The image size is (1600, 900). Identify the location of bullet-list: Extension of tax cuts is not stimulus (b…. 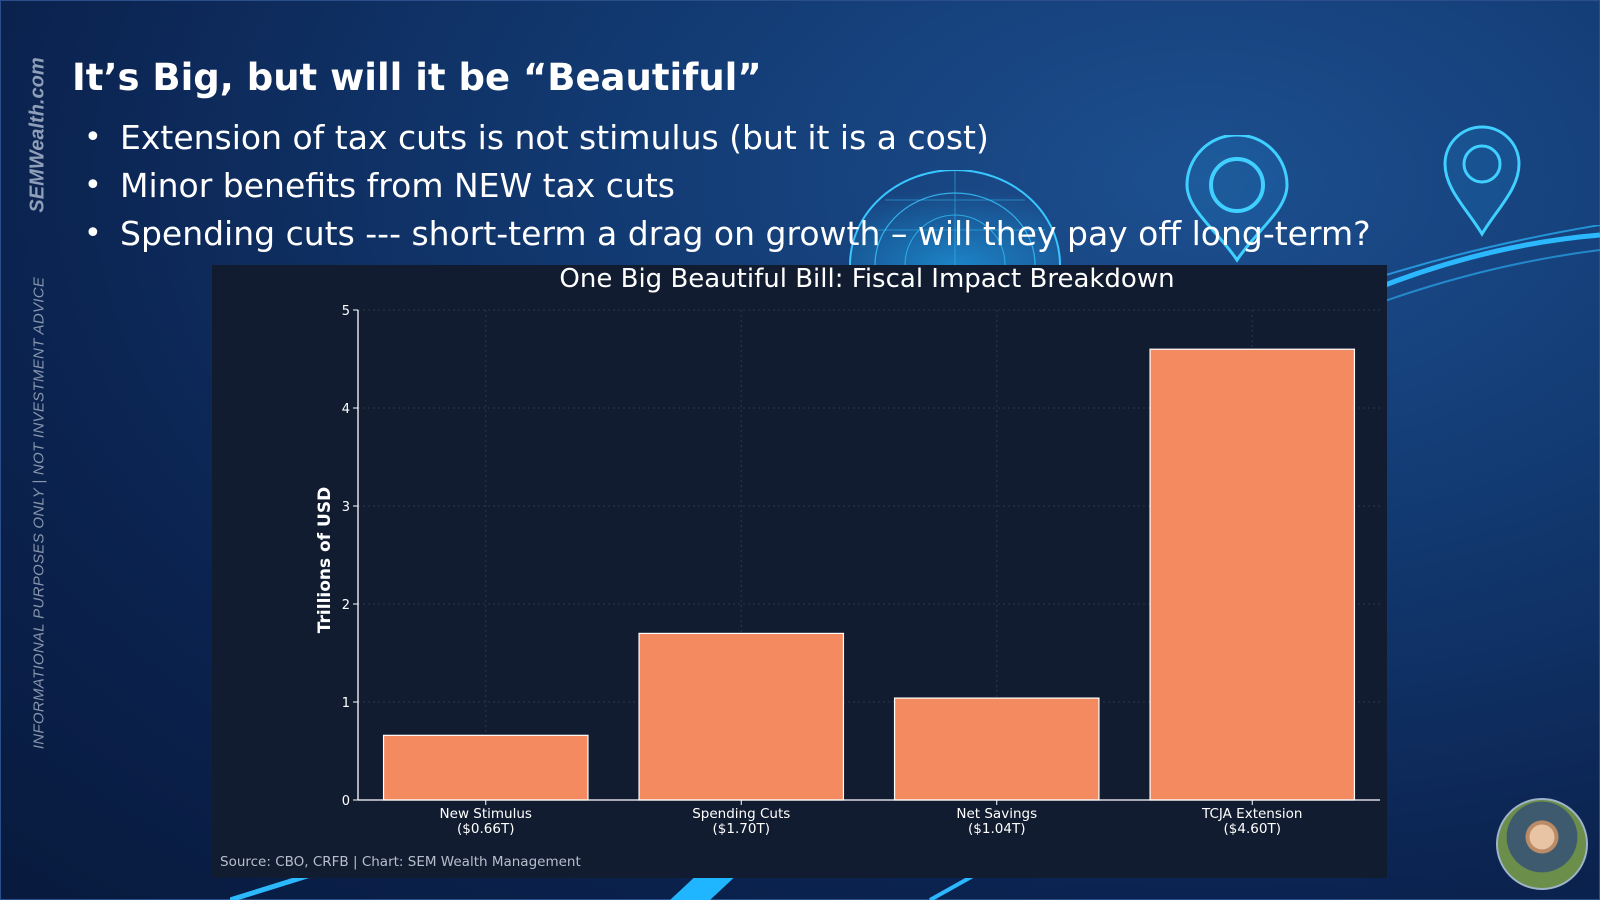
(727, 186).